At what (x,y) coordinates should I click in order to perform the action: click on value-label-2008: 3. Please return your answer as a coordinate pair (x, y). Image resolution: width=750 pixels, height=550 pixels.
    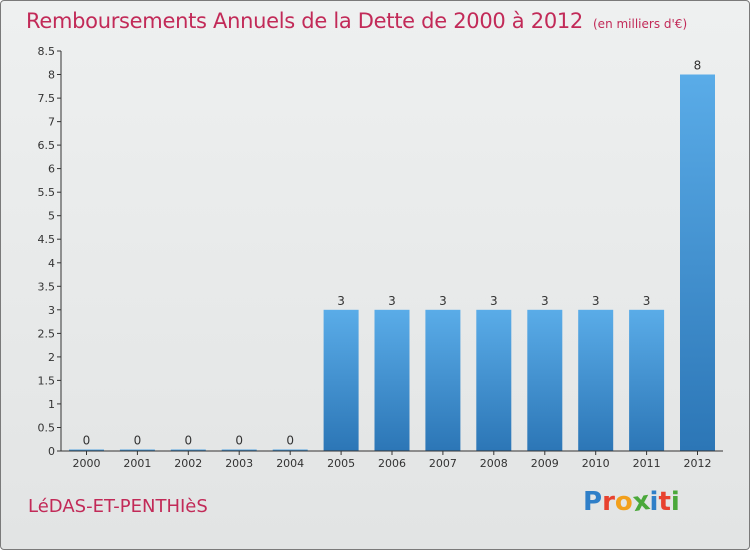
    Looking at the image, I should click on (494, 301).